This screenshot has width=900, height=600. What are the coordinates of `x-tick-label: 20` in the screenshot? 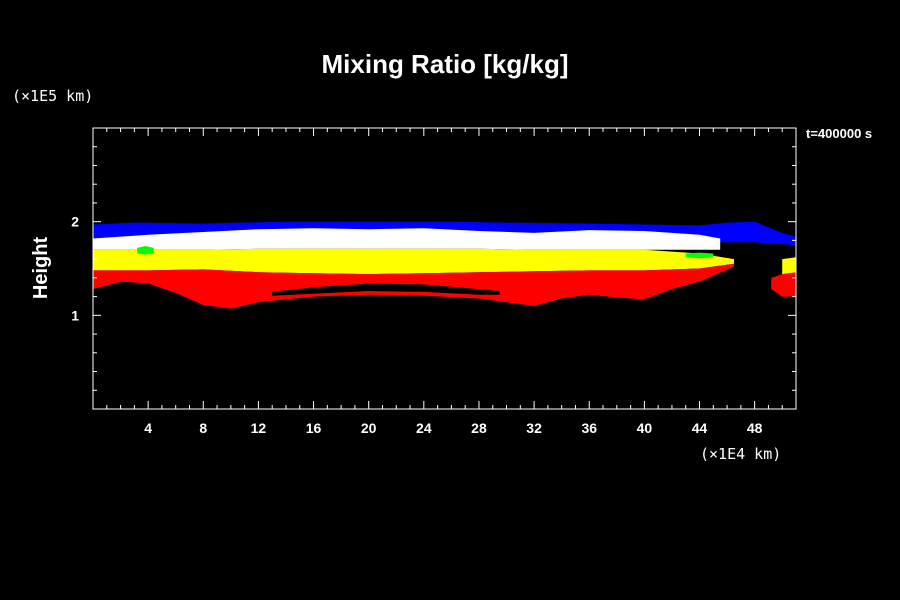 It's located at (369, 428).